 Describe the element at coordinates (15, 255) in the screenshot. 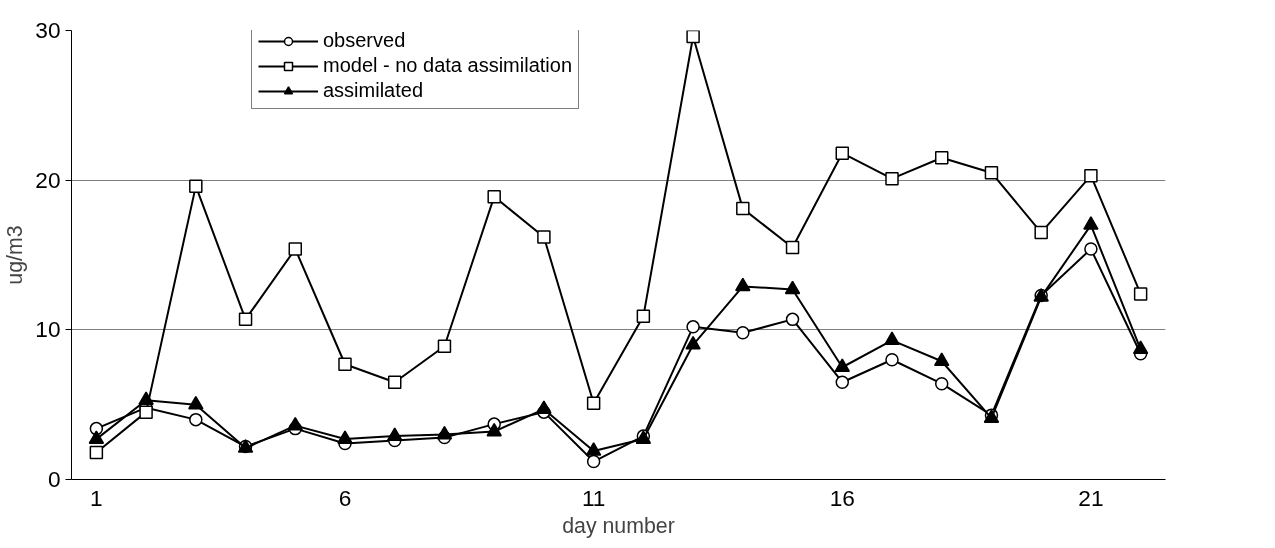

I see `y-axis-title: ug/m3` at that location.